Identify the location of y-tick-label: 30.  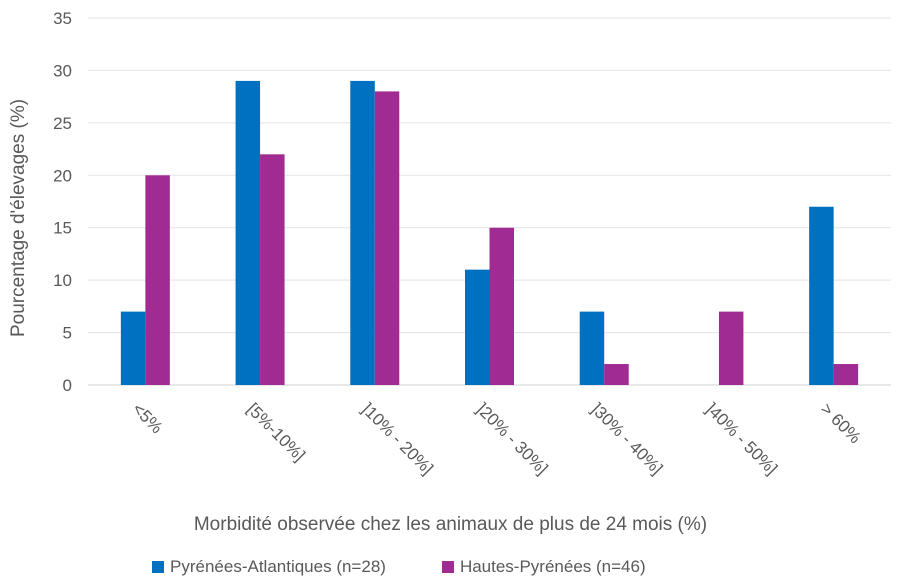
(62, 70).